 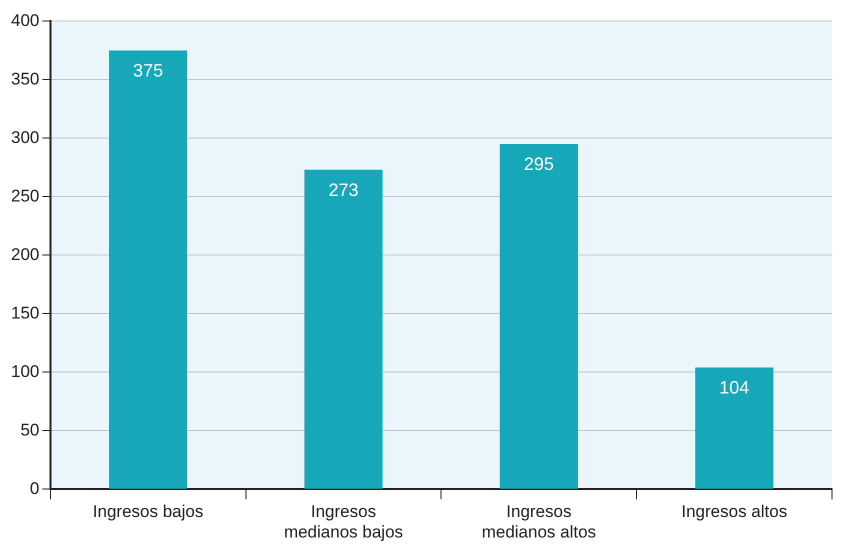 What do you see at coordinates (734, 512) in the screenshot?
I see `x-tick-label: Ingresos altos` at bounding box center [734, 512].